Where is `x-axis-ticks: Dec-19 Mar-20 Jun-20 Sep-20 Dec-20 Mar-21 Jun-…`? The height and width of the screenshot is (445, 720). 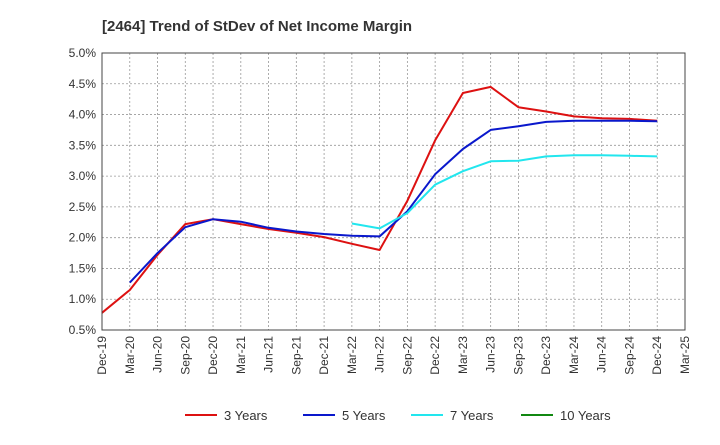
x-axis-ticks: Dec-19 Mar-20 Jun-20 Sep-20 Dec-20 Mar-21 Jun-… is located at coordinates (393, 355).